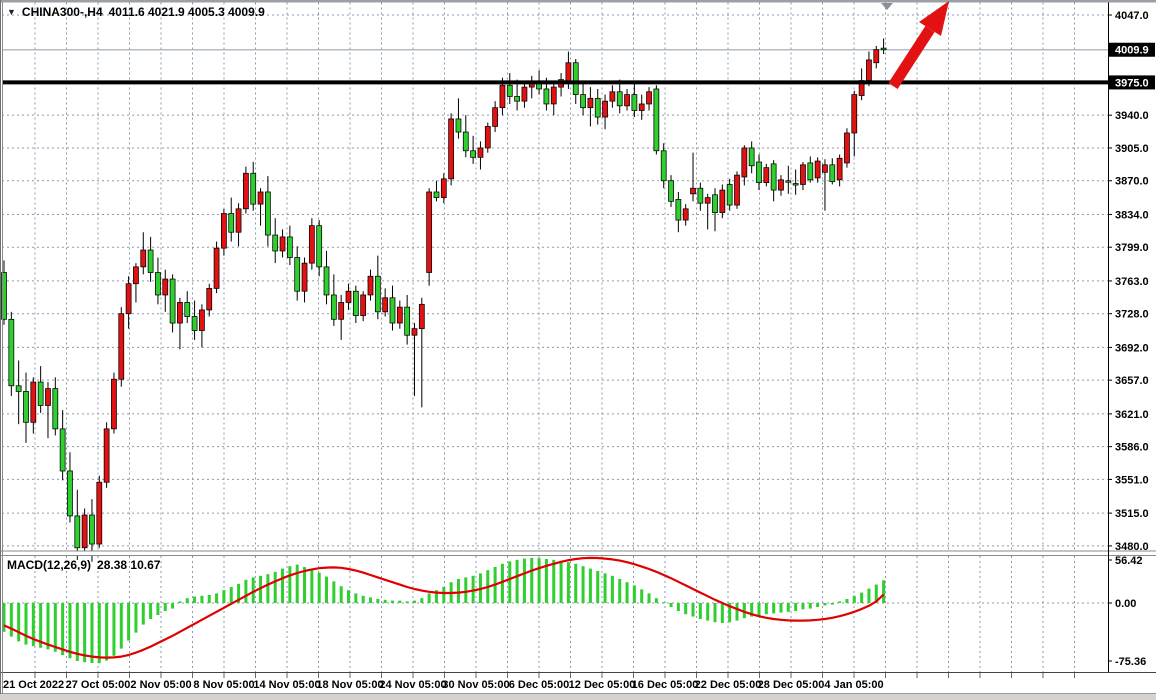  Describe the element at coordinates (98, 685) in the screenshot. I see `time-axis-label: 27 Oct 05:00` at that location.